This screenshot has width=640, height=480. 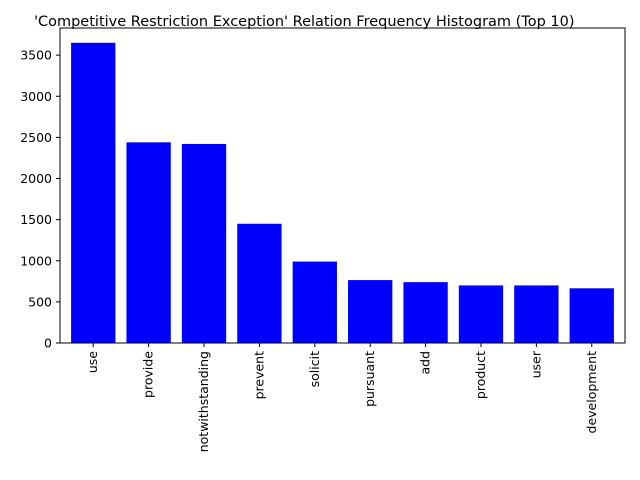 What do you see at coordinates (259, 283) in the screenshot?
I see `bar-prevent` at bounding box center [259, 283].